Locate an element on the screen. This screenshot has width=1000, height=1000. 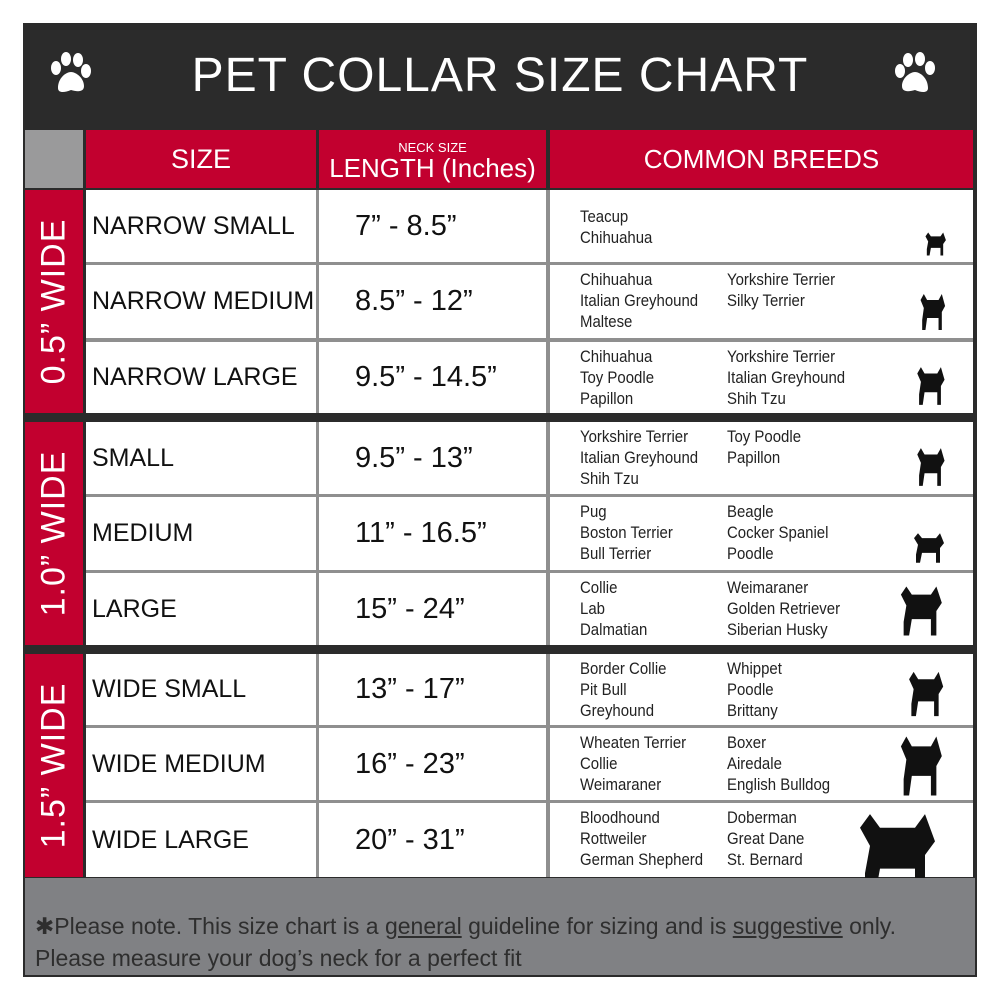
length-cell: 7” - 8.5” is located at coordinates (432, 226).